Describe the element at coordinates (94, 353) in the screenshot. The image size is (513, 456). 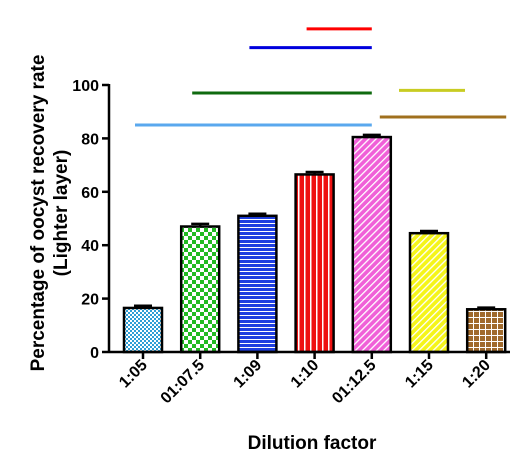
I see `y-tick-label: 0` at that location.